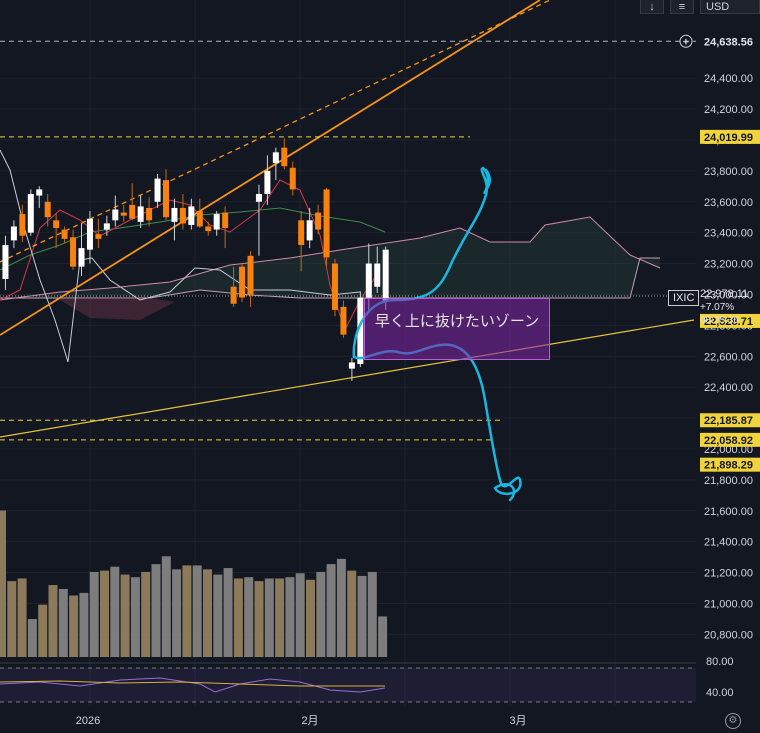 The height and width of the screenshot is (733, 760). I want to click on rsi-signal-line, so click(192, 683).